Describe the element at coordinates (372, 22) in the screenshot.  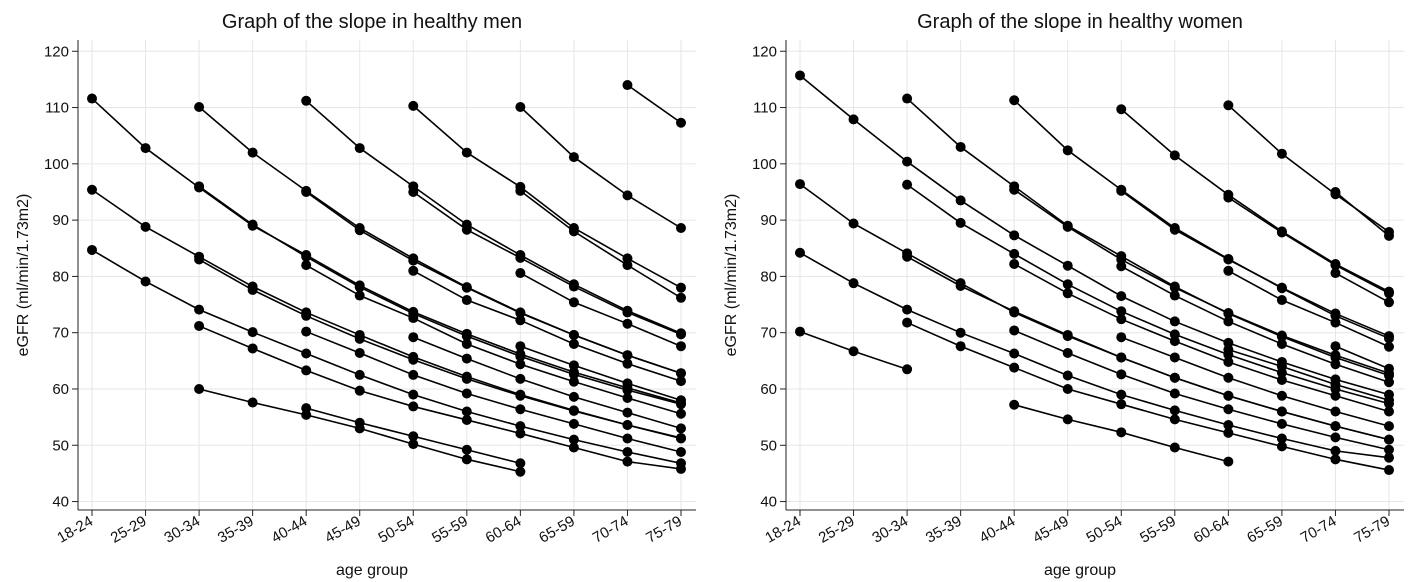
I see `chart-0-title: Graph of the slope in healthy men` at that location.